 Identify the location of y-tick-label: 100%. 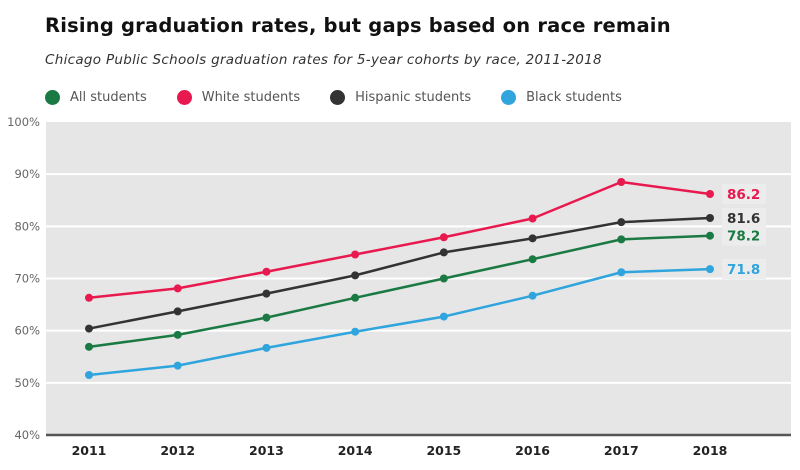
(23, 122).